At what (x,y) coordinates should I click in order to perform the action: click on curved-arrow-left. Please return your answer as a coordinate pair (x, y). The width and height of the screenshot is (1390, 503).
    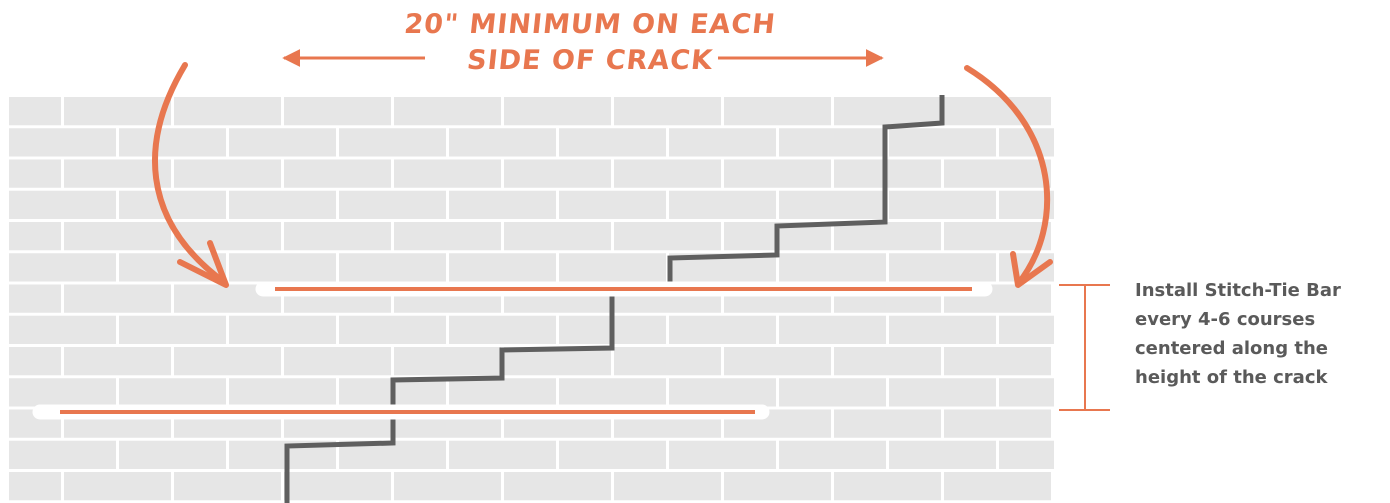
    Looking at the image, I should click on (189, 173).